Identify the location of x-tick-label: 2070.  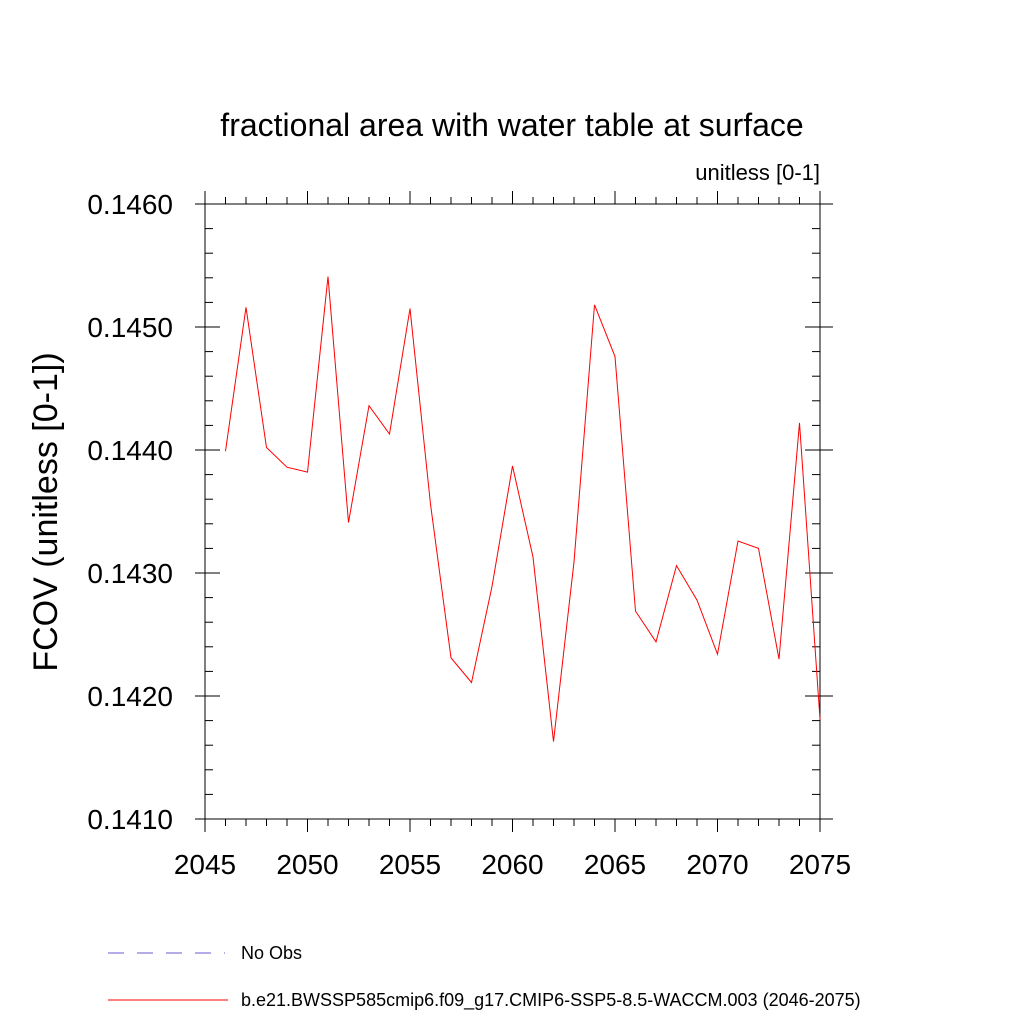
(717, 864).